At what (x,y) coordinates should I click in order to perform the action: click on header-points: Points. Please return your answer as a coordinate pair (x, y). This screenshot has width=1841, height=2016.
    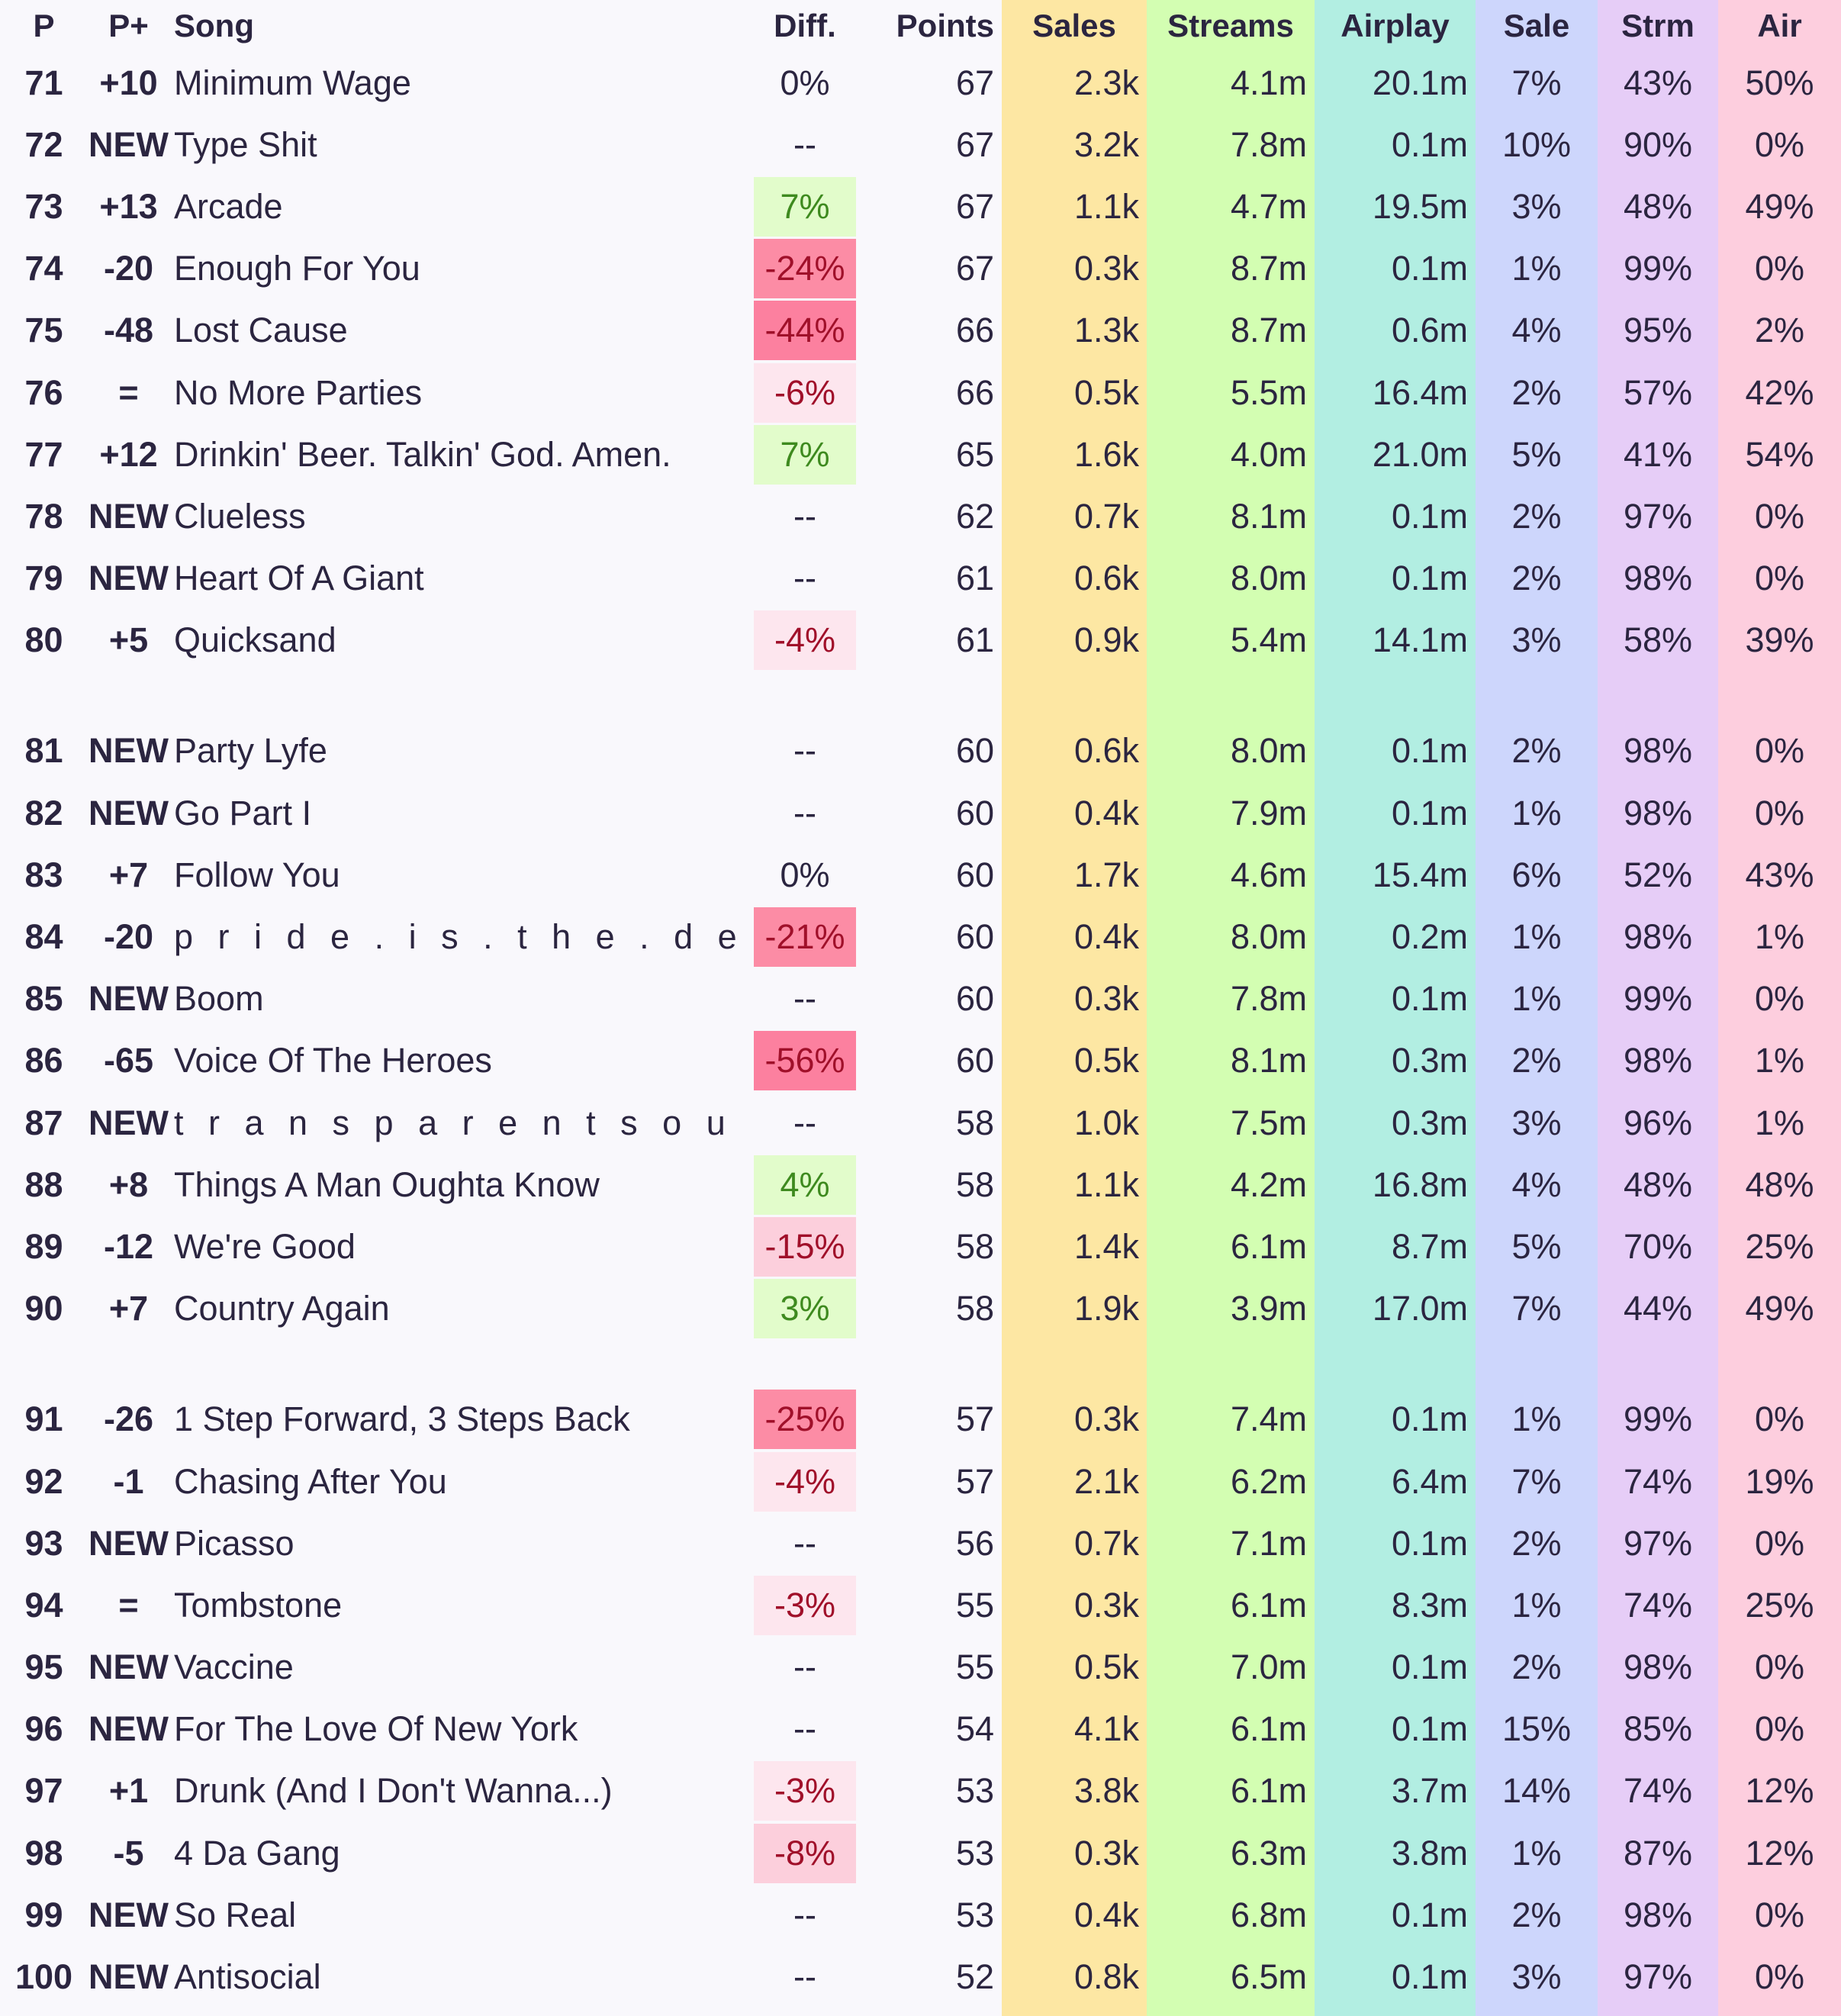
    Looking at the image, I should click on (945, 25).